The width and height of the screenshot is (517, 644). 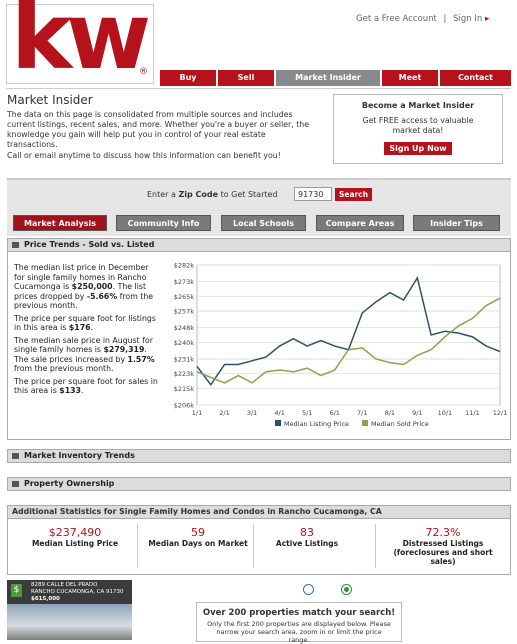 What do you see at coordinates (50, 100) in the screenshot?
I see `page-title: Market Insider` at bounding box center [50, 100].